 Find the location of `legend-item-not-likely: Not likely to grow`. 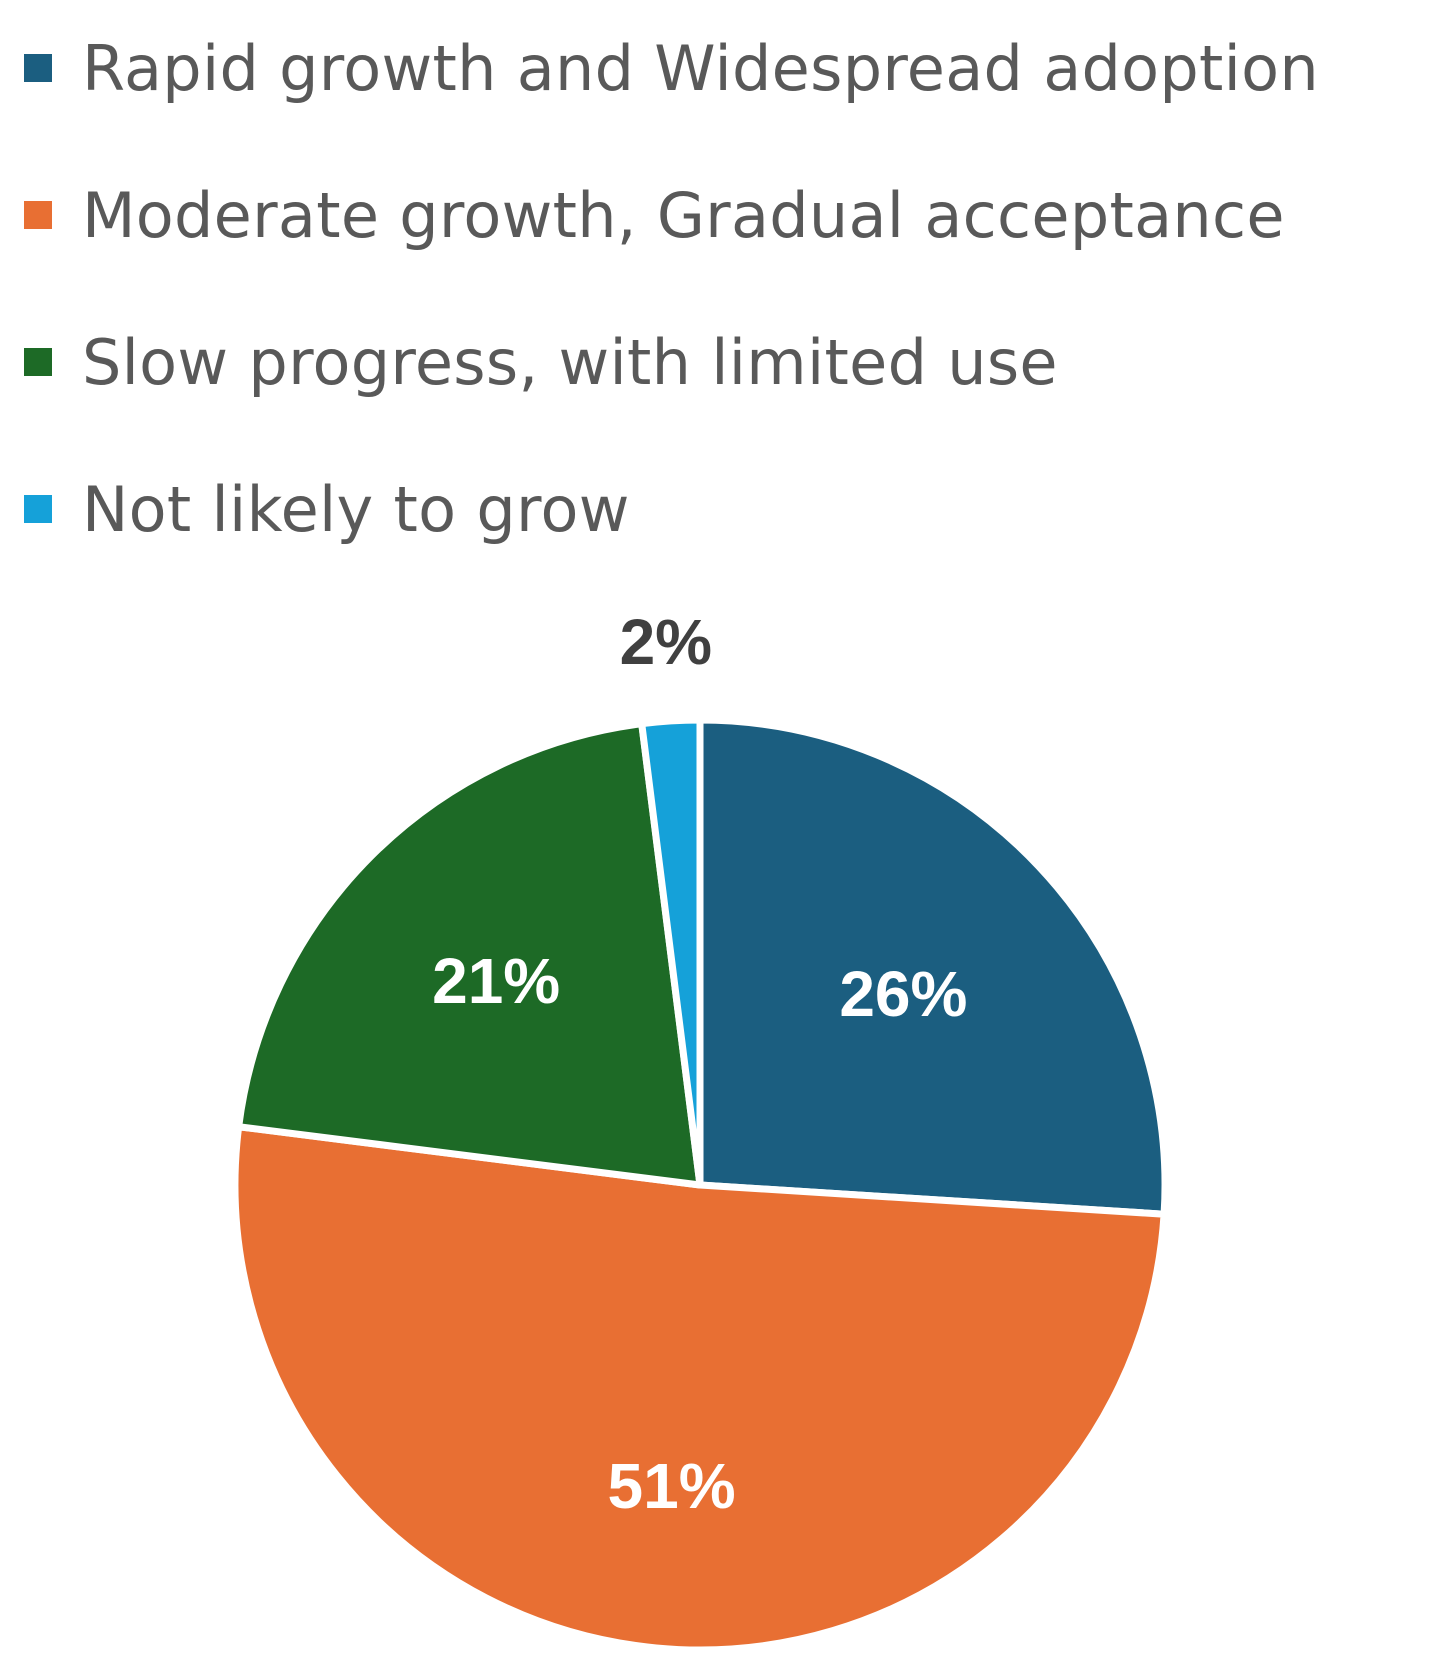

legend-item-not-likely: Not likely to grow is located at coordinates (671, 509).